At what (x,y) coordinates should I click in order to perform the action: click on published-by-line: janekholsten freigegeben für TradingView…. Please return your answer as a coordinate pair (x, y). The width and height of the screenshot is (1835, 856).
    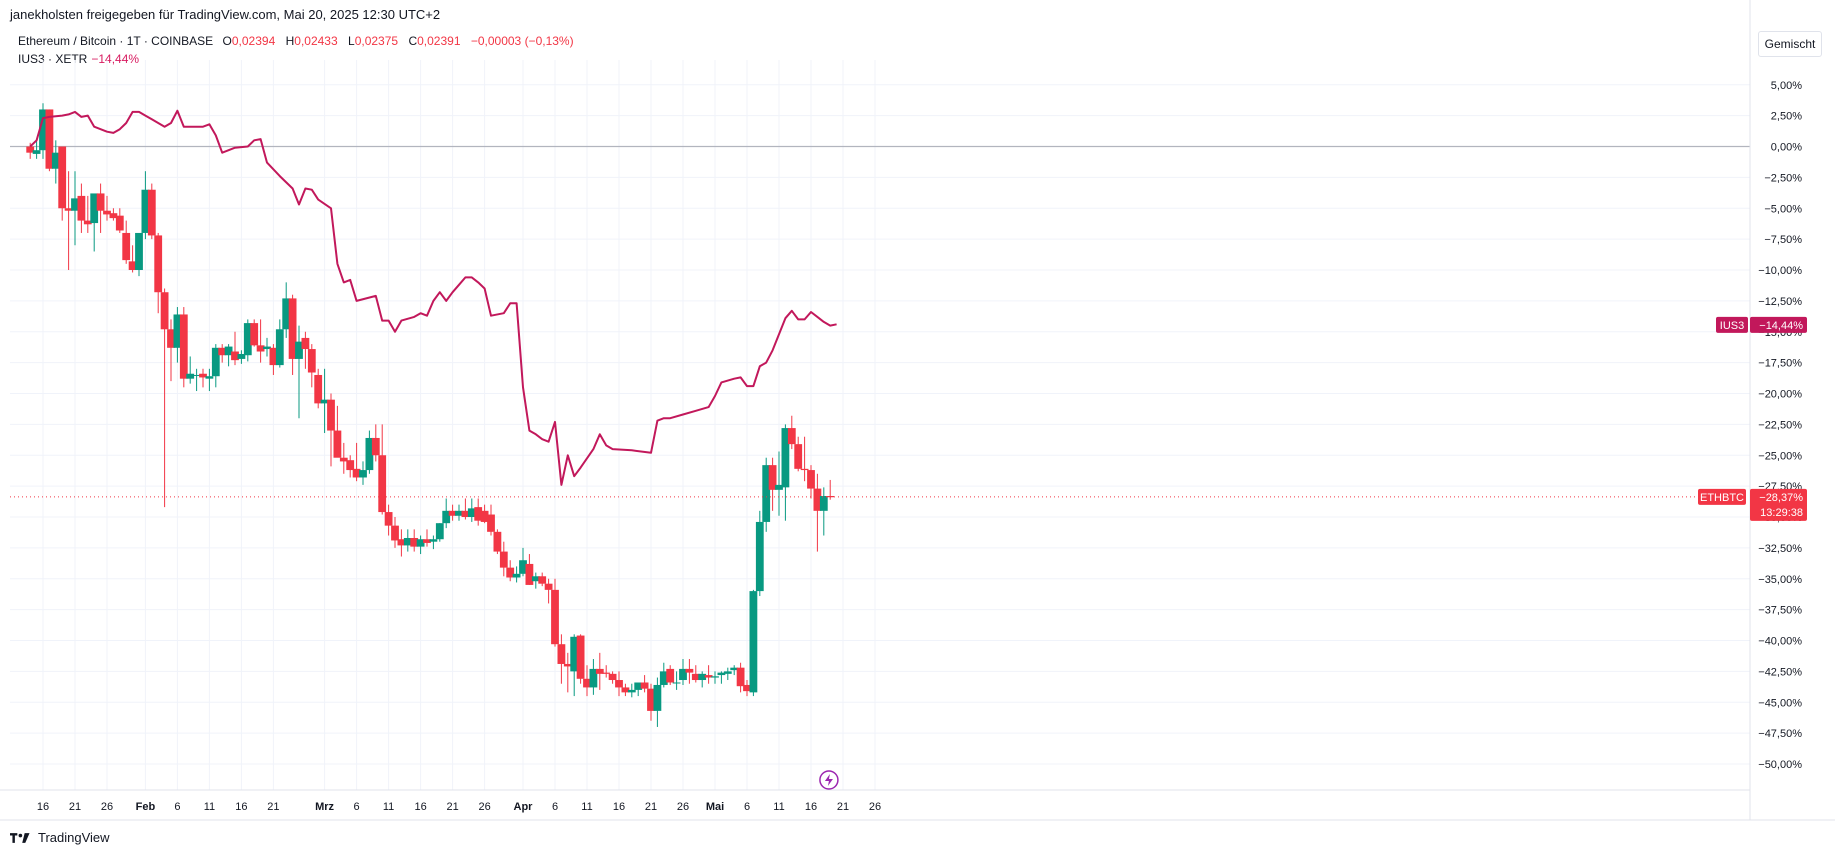
    Looking at the image, I should click on (225, 14).